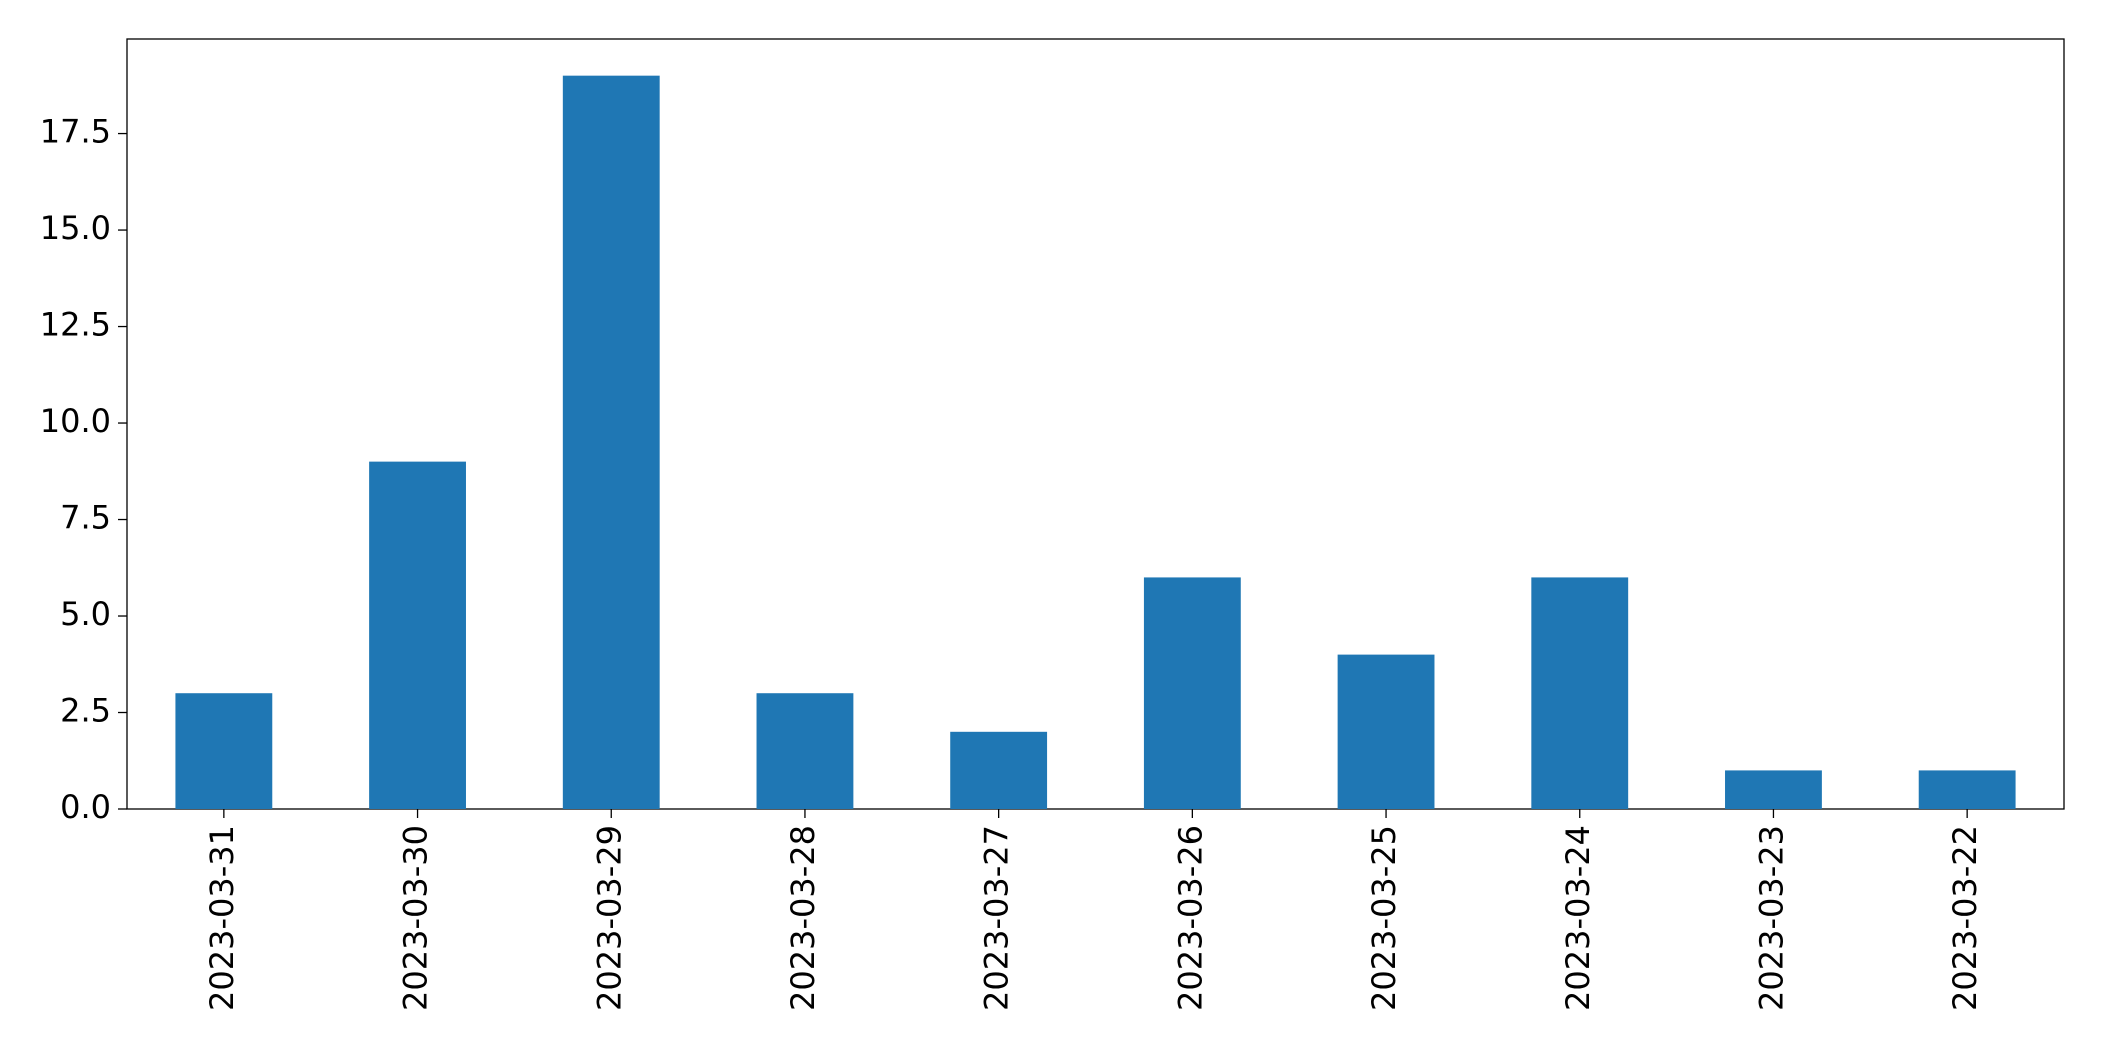  I want to click on y-tick-label: 7.5, so click(85, 518).